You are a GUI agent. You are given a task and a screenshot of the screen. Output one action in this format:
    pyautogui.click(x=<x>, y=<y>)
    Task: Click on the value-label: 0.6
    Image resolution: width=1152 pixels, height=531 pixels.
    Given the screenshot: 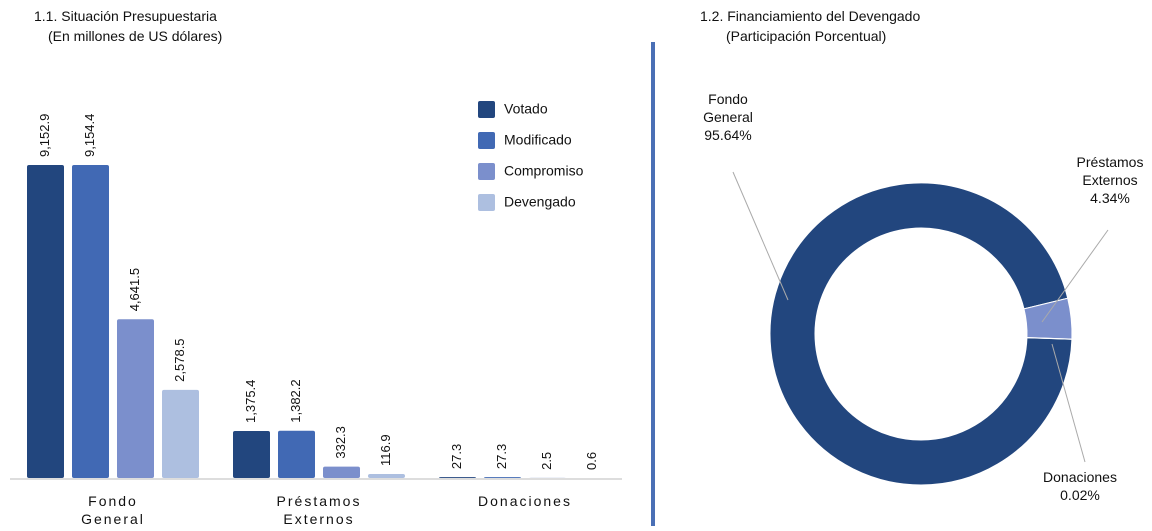 What is the action you would take?
    pyautogui.click(x=591, y=461)
    